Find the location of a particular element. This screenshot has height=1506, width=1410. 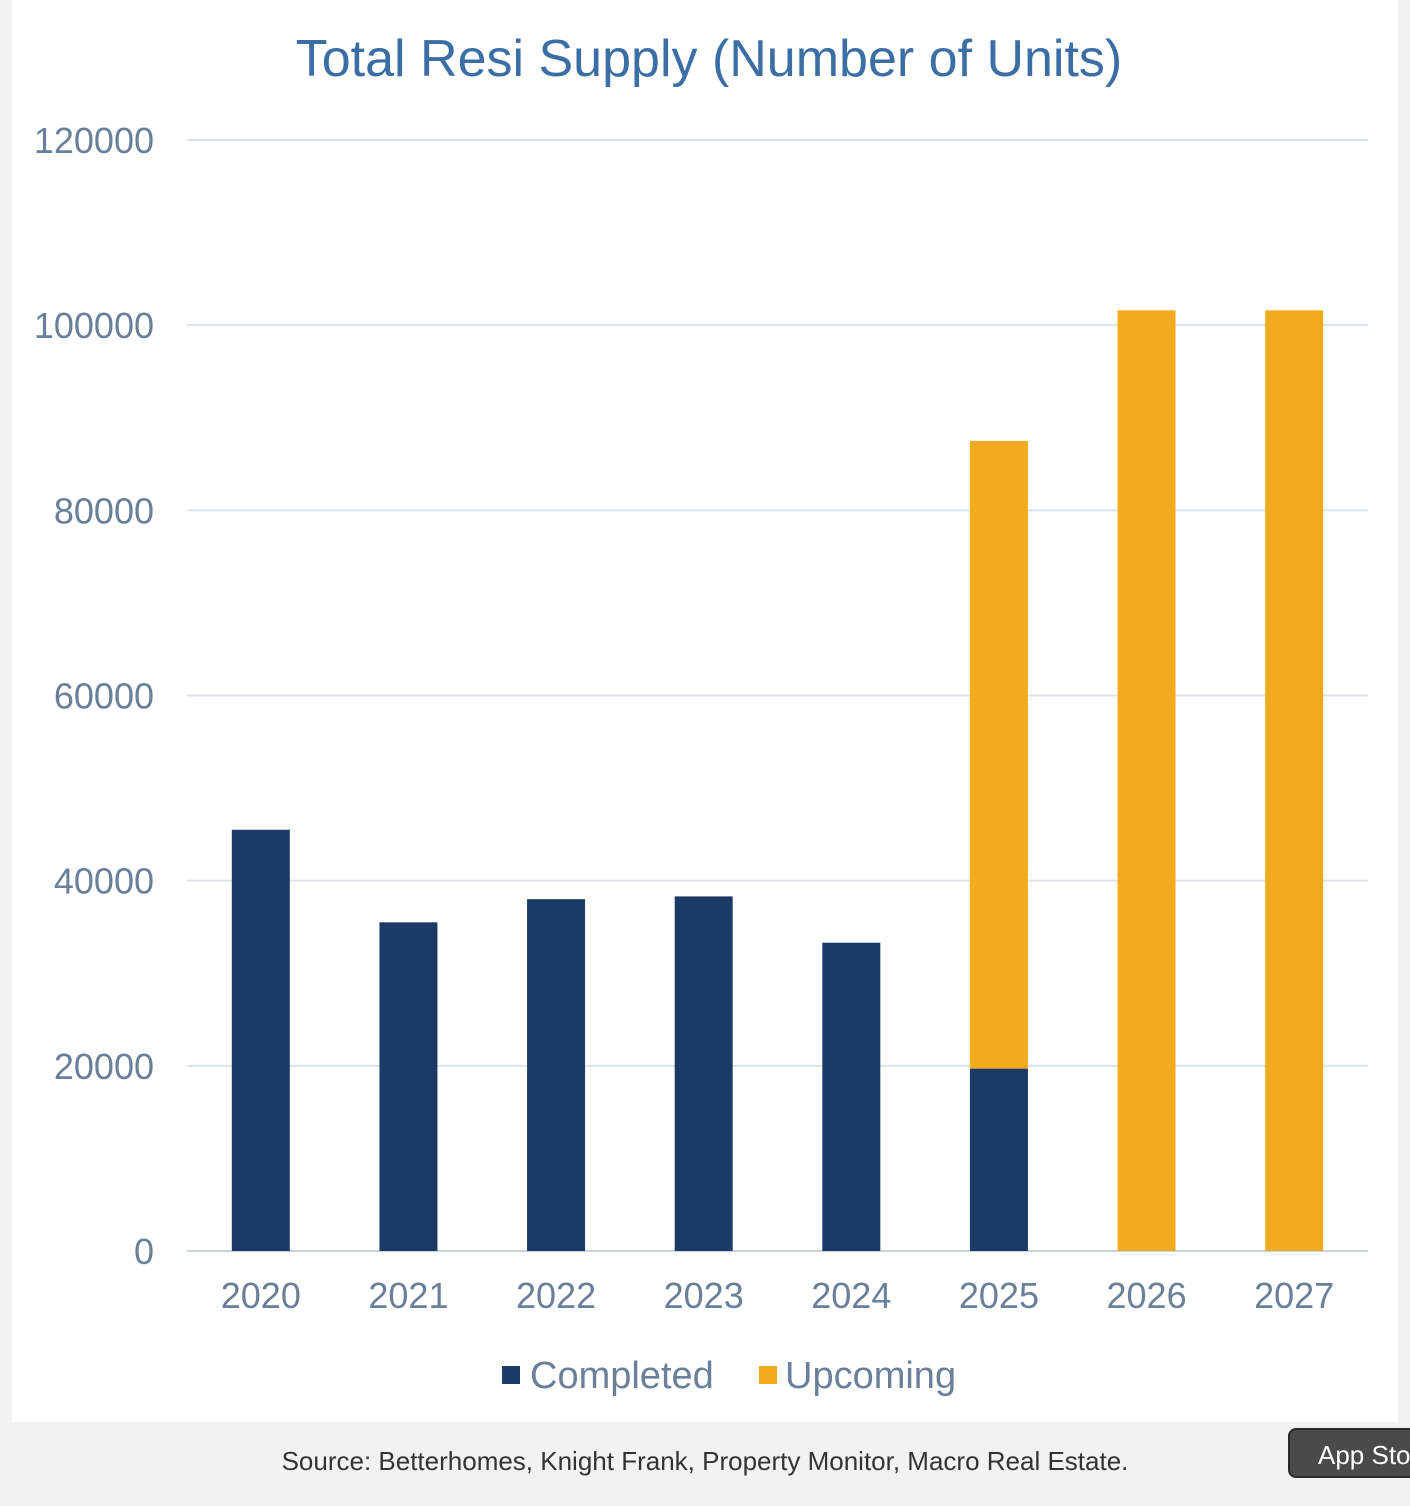

legend-label-upcoming: Upcoming is located at coordinates (870, 1376).